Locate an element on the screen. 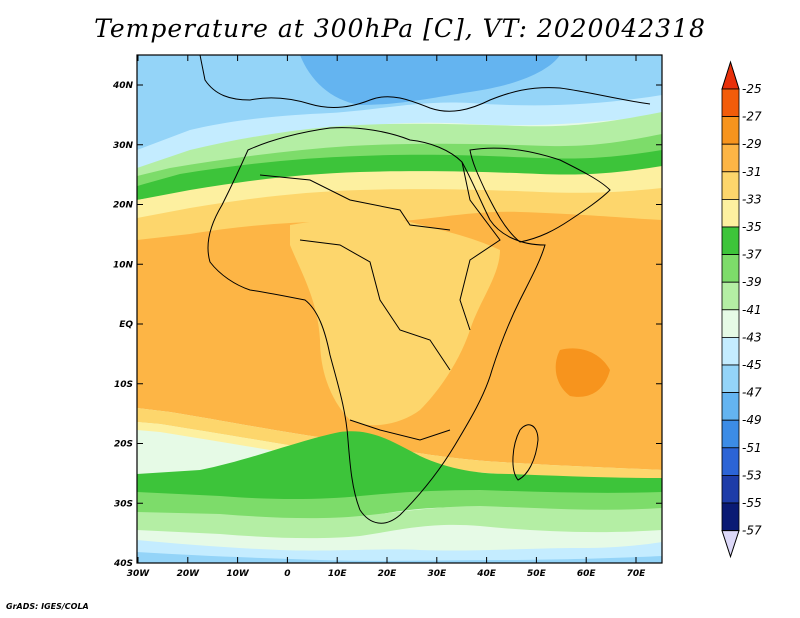 The width and height of the screenshot is (800, 618). lat-label: 20N is located at coordinates (123, 206).